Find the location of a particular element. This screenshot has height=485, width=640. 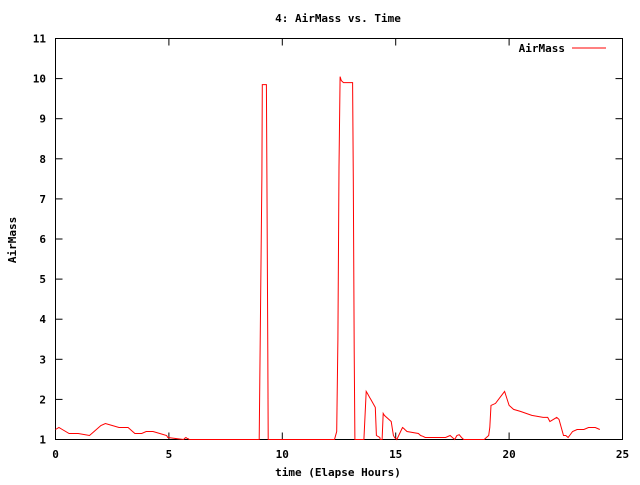

x-axis-label: time (Elapse Hours) is located at coordinates (338, 472).